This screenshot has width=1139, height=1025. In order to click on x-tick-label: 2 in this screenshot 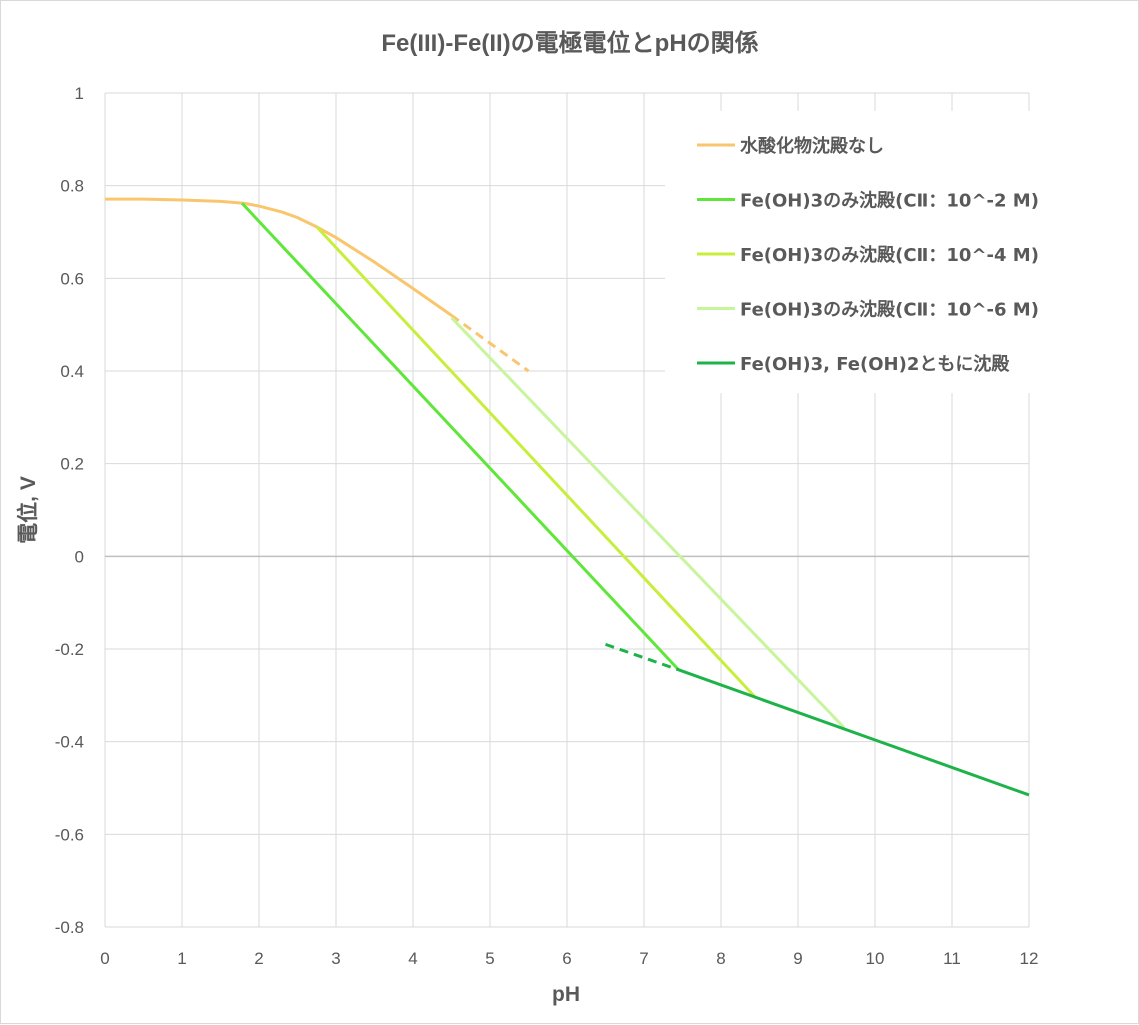, I will do `click(258, 958)`.